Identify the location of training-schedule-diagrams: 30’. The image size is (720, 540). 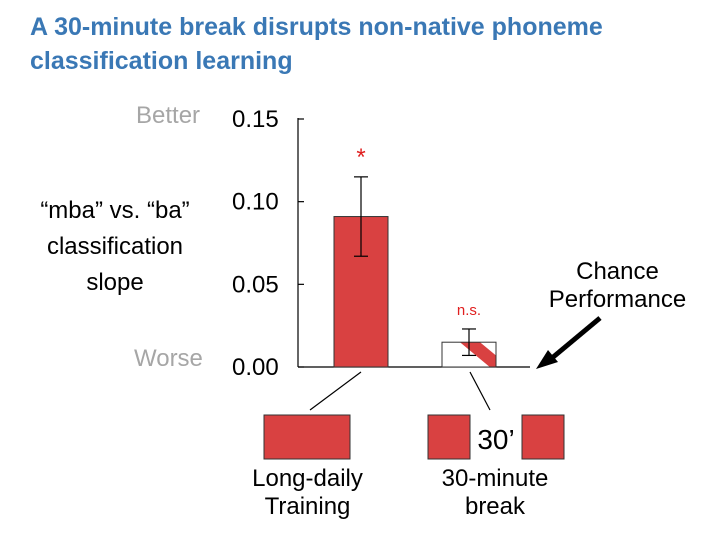
(414, 415).